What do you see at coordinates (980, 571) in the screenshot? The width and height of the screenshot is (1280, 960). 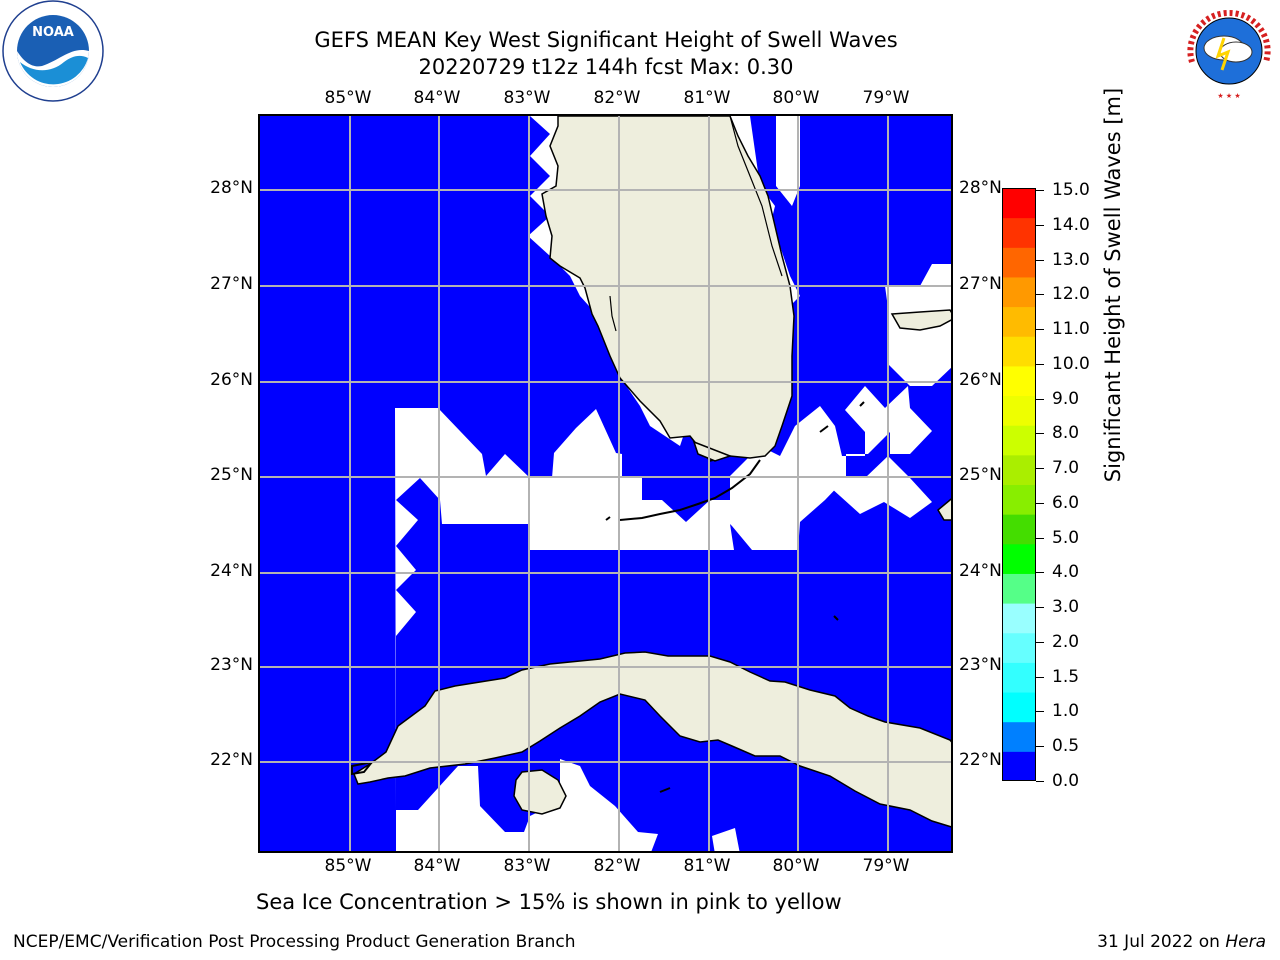 I see `lat-label-right: 24°N` at bounding box center [980, 571].